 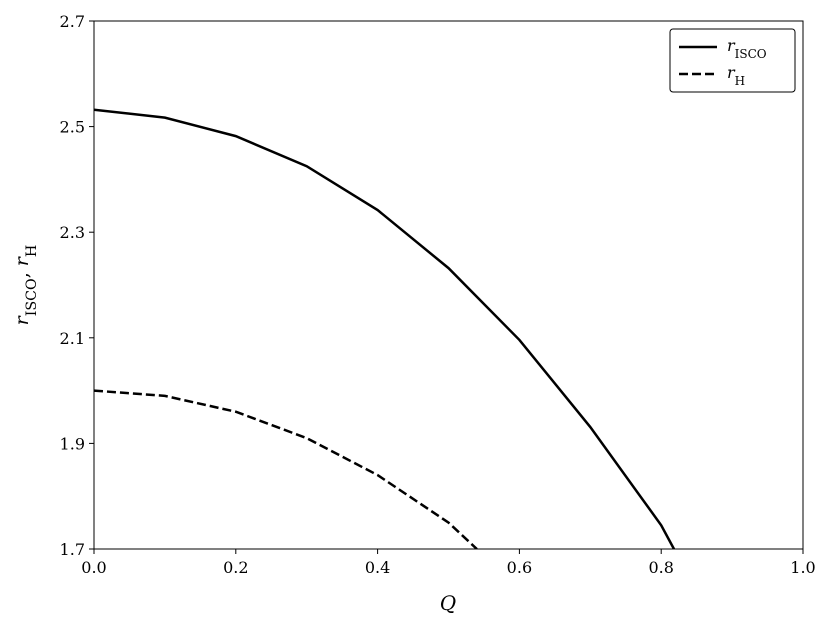 What do you see at coordinates (660, 567) in the screenshot?
I see `x-tick-label: 0.8` at bounding box center [660, 567].